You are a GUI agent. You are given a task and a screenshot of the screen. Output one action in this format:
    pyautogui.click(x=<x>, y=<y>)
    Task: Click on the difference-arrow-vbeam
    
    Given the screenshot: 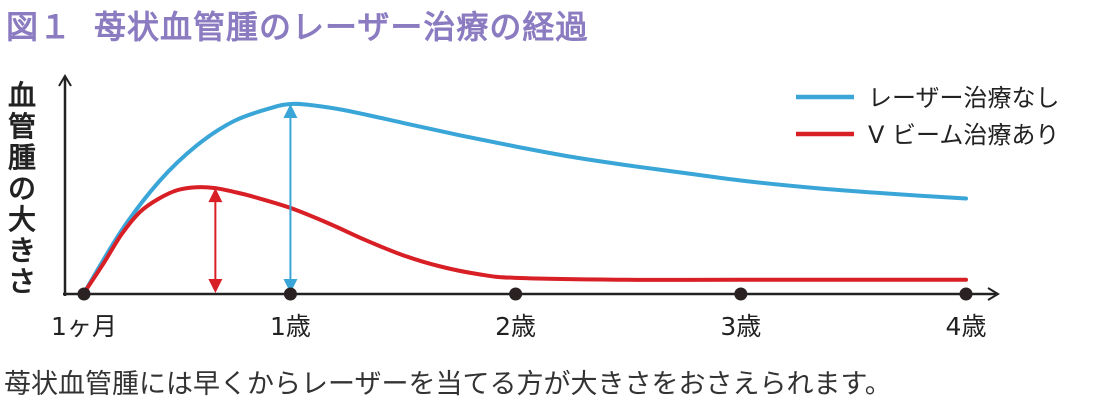 What is the action you would take?
    pyautogui.click(x=215, y=240)
    